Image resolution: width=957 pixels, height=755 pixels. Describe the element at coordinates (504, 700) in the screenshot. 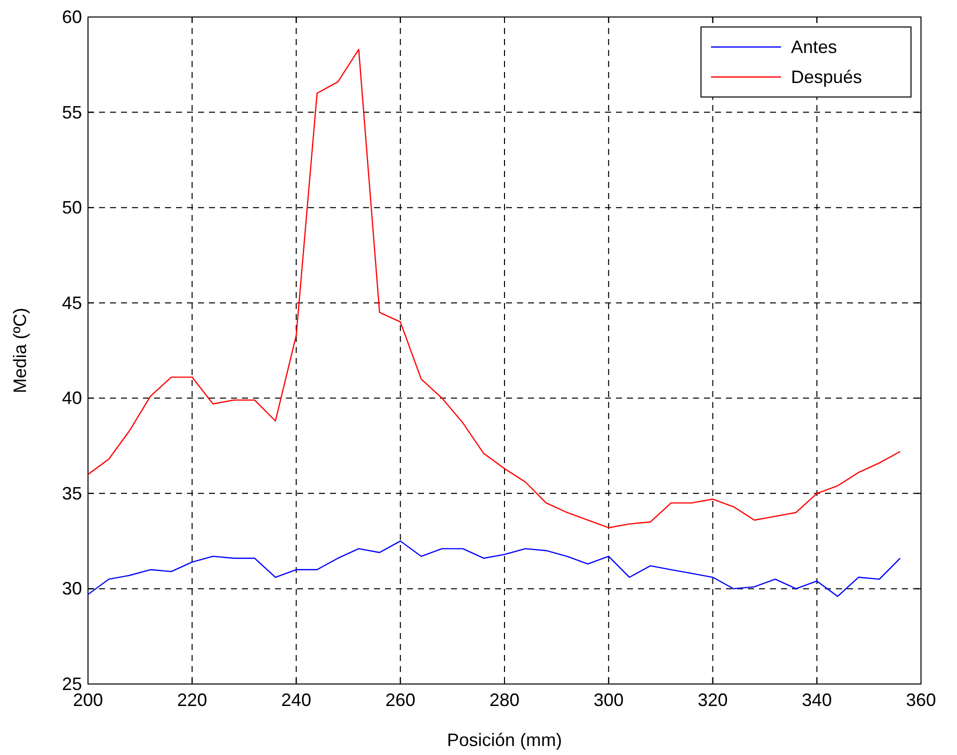

I see `x-tick-label: 280` at that location.